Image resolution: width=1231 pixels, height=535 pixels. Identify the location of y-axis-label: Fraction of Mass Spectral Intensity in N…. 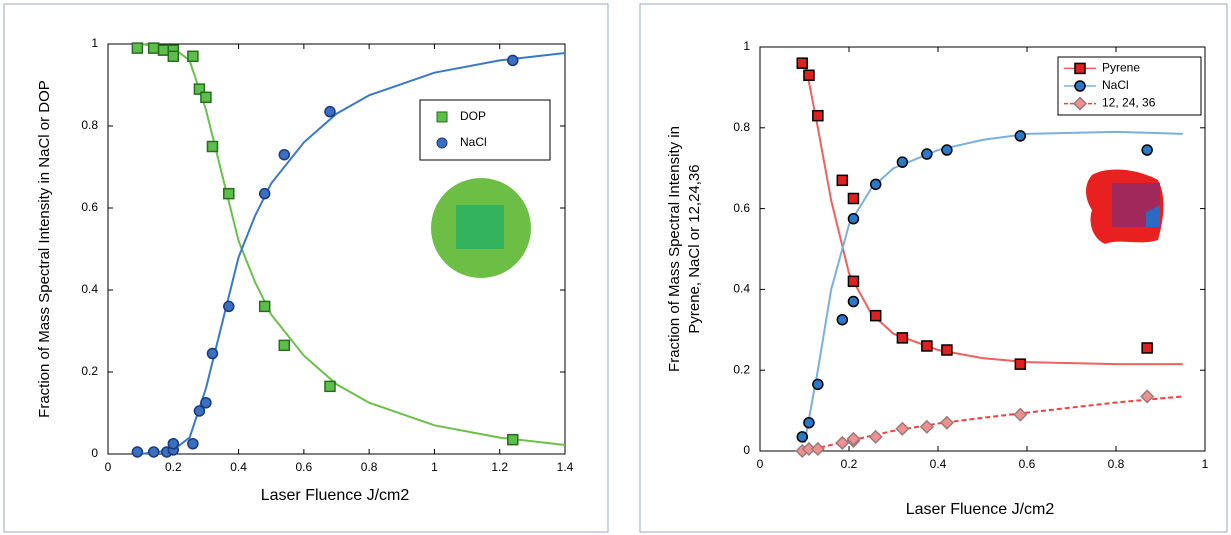
(44, 249).